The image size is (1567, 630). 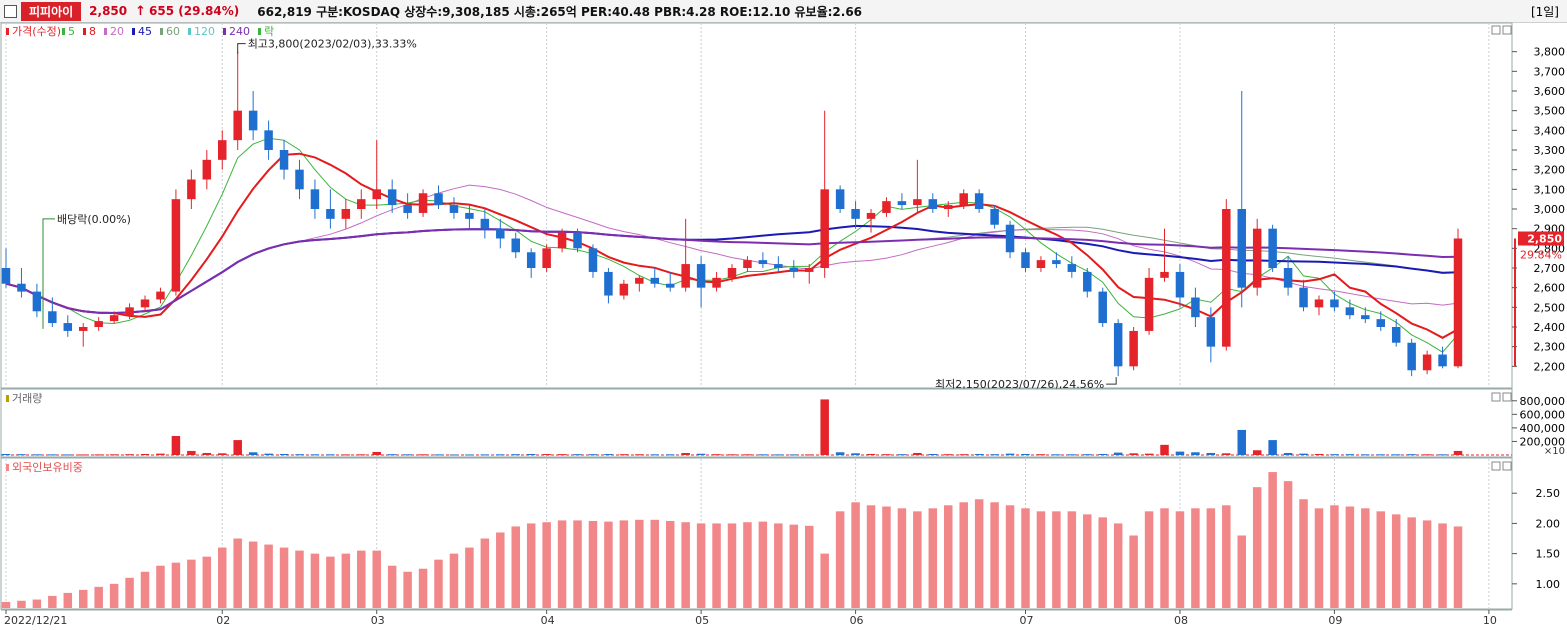 I want to click on volume-minimize-icon, so click(x=1496, y=397).